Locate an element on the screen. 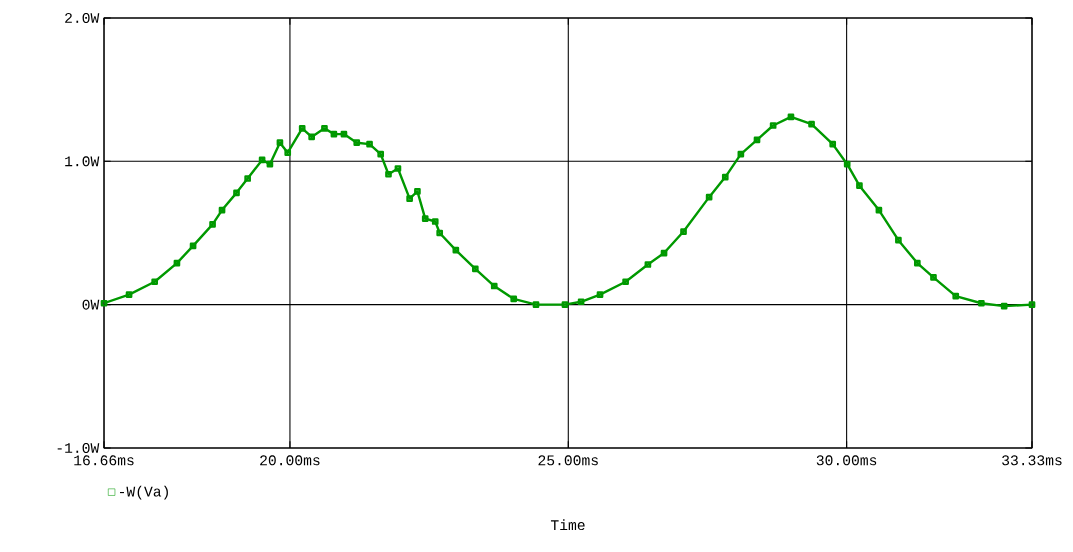 Image resolution: width=1073 pixels, height=552 pixels. legend-label: -W(Va) is located at coordinates (144, 492).